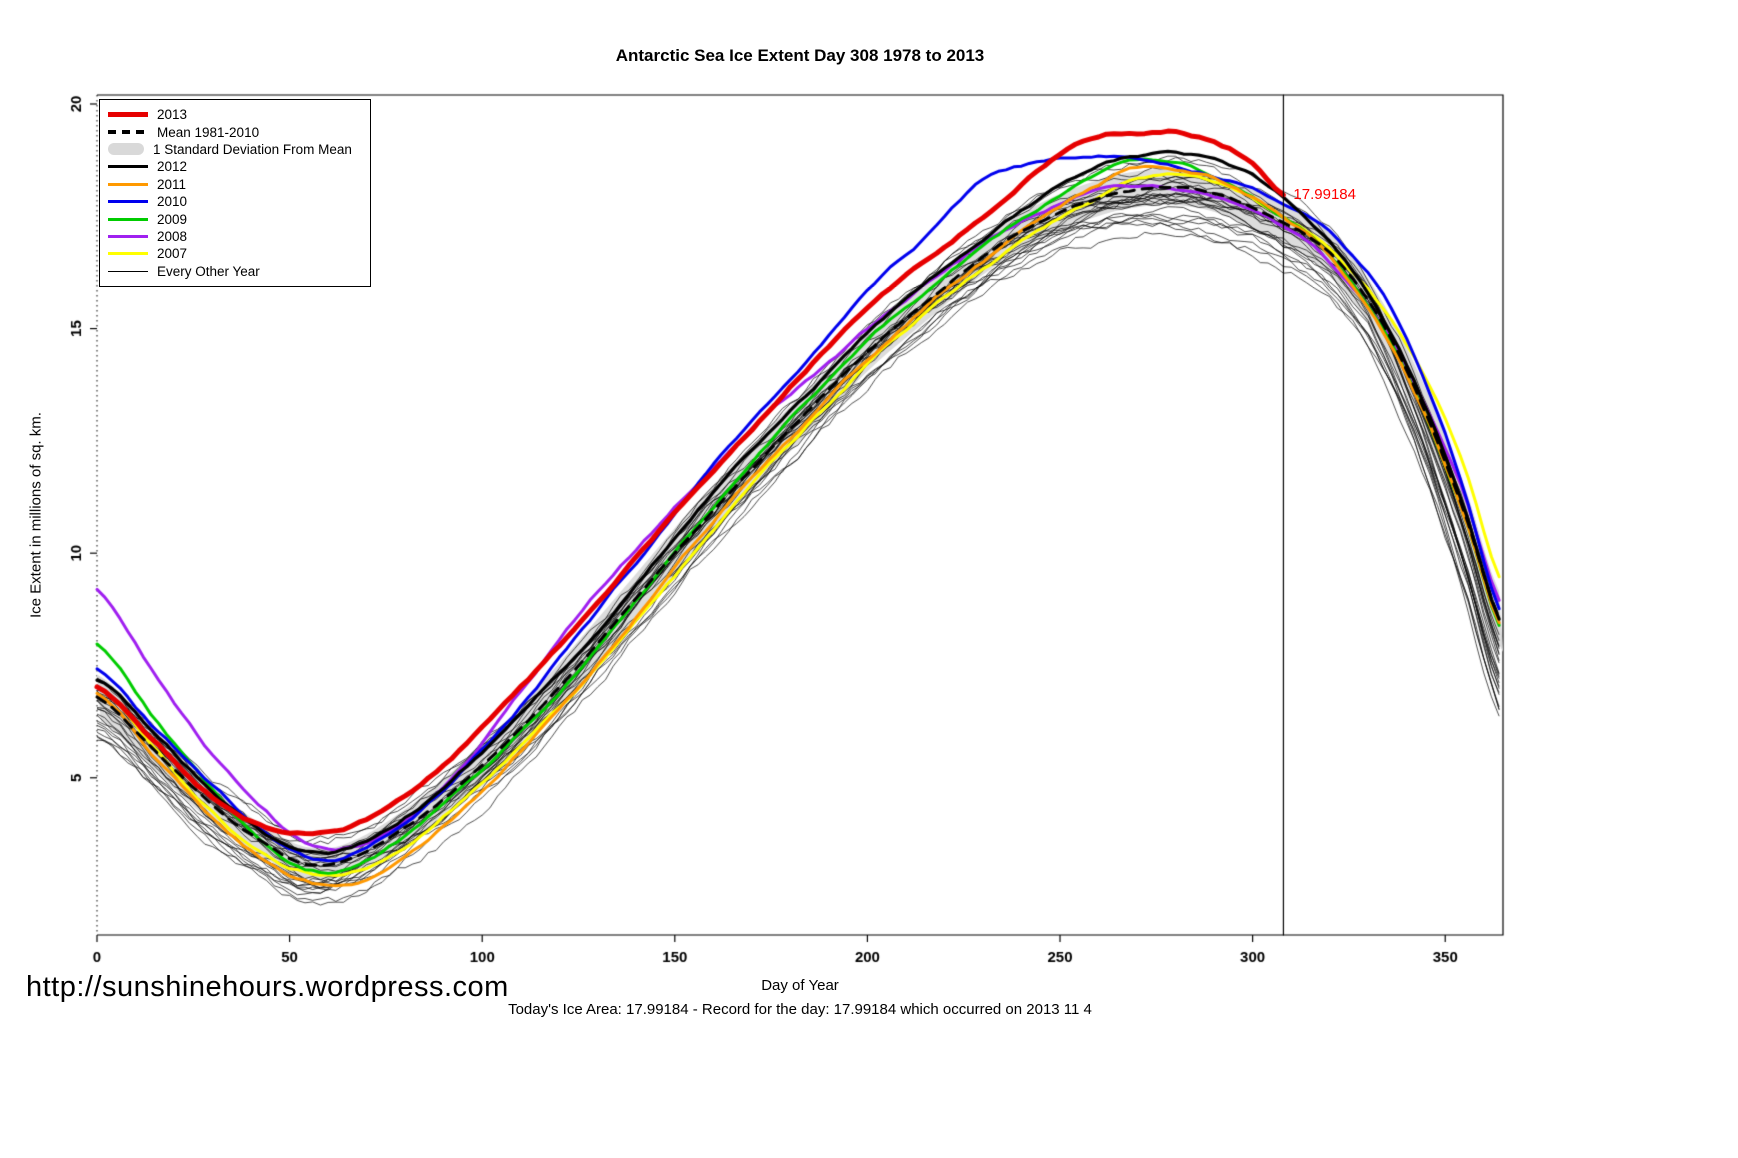  Describe the element at coordinates (235, 236) in the screenshot. I see `legend-item: 2008` at that location.